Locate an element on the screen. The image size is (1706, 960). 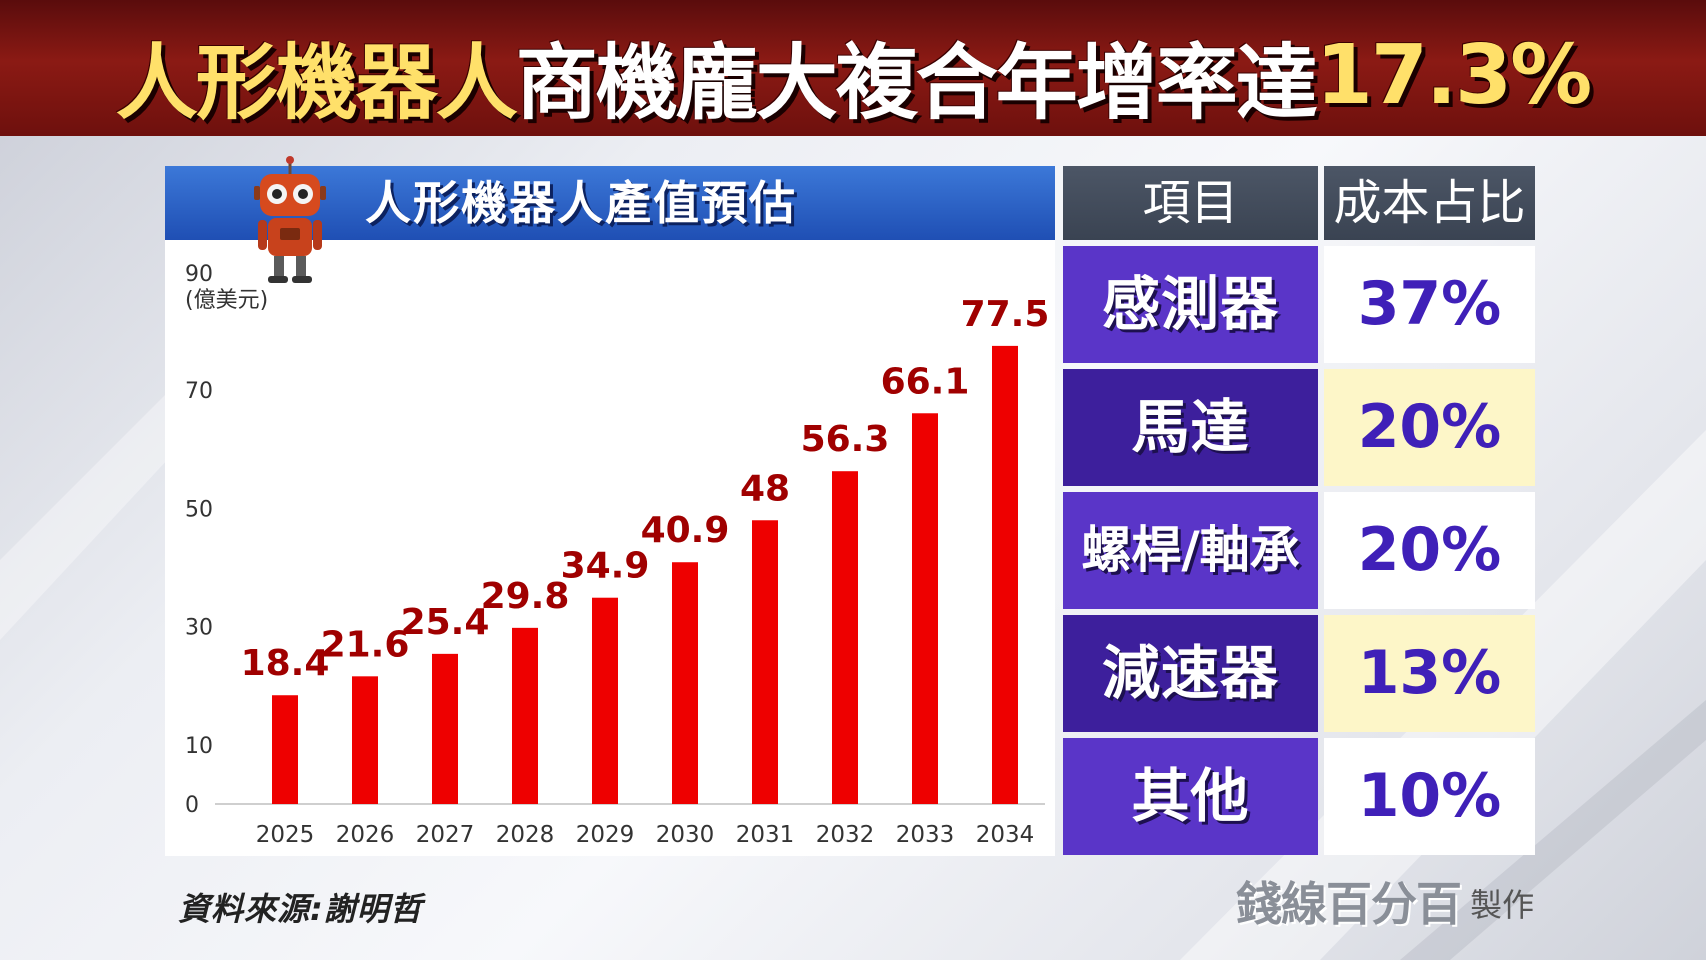
headline-part4: 17.3% is located at coordinates (1453, 75).